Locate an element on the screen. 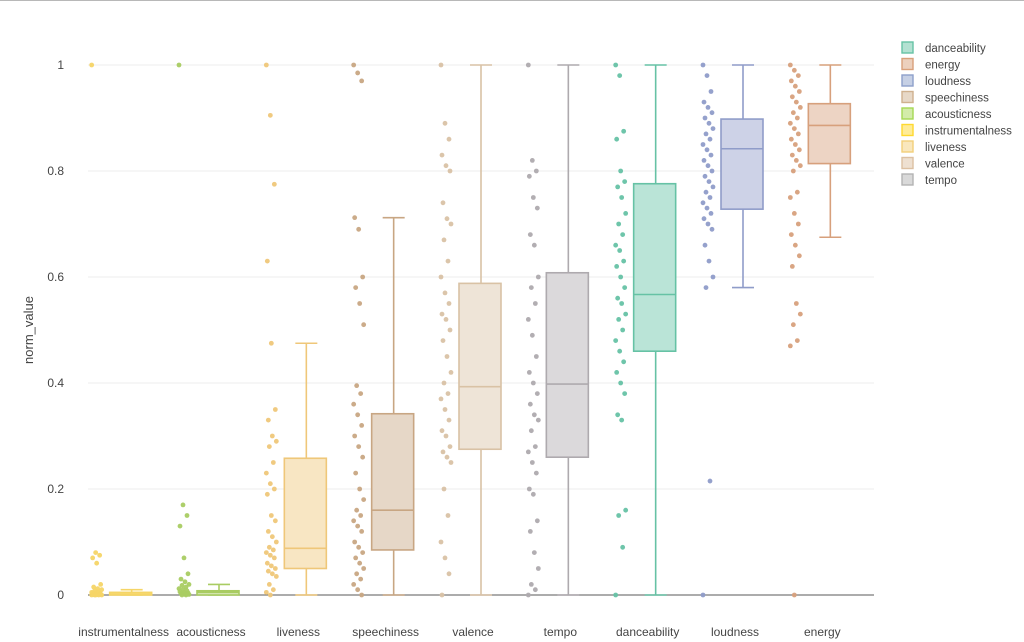 Image resolution: width=1024 pixels, height=642 pixels. legend-item-speechiness: speechiness is located at coordinates (945, 97).